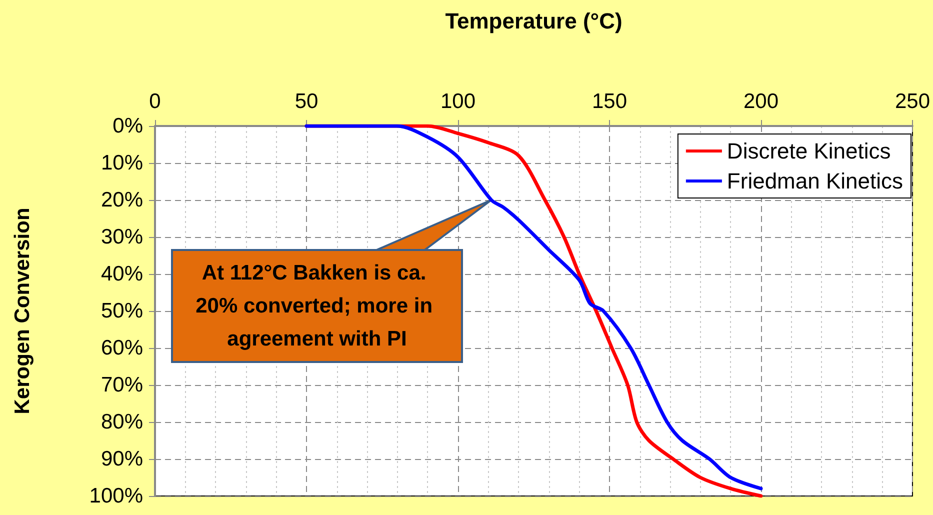 Image resolution: width=933 pixels, height=515 pixels. I want to click on legend-label: Friedman Kinetics, so click(815, 181).